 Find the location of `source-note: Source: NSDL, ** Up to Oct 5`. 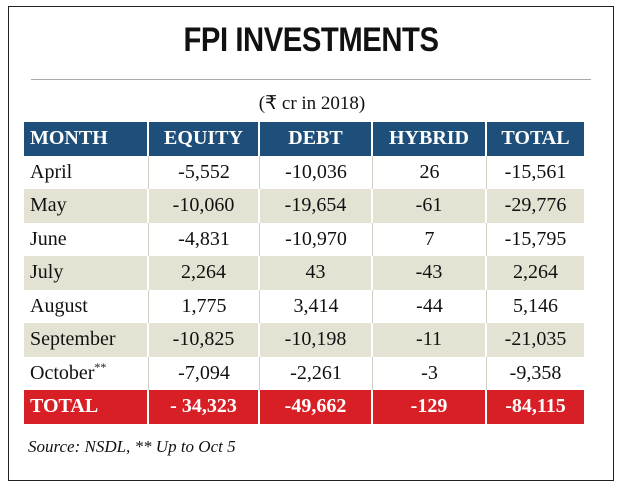

source-note: Source: NSDL, ** Up to Oct 5 is located at coordinates (132, 446).